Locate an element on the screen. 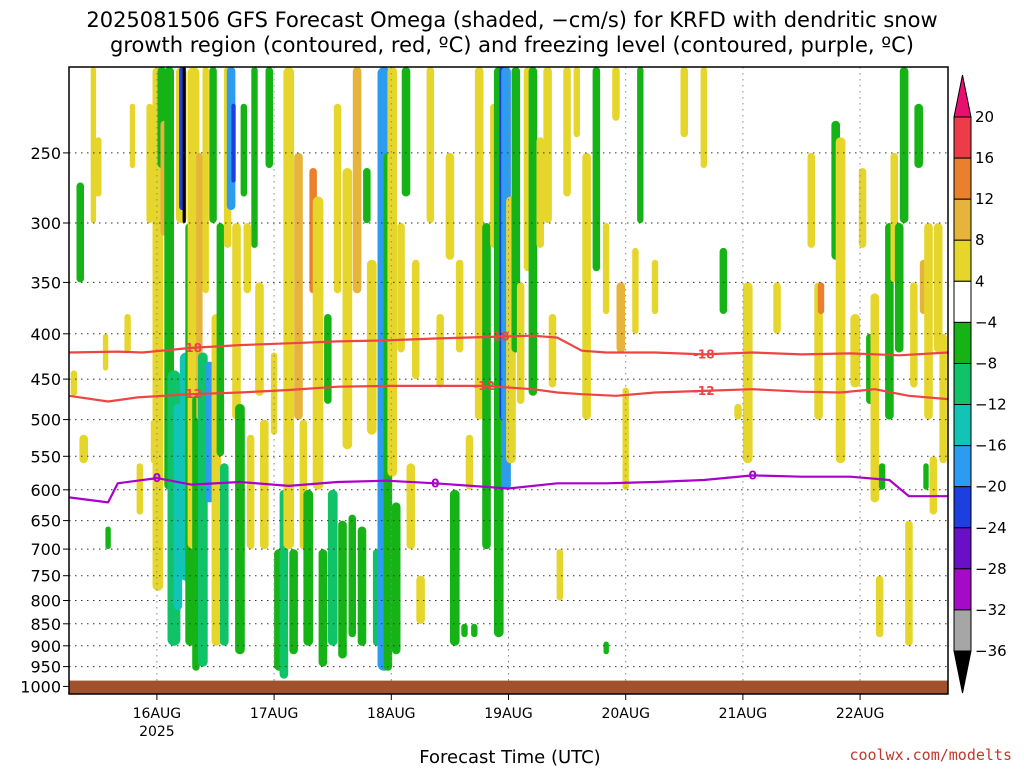  contour-label: 0 is located at coordinates (435, 483).